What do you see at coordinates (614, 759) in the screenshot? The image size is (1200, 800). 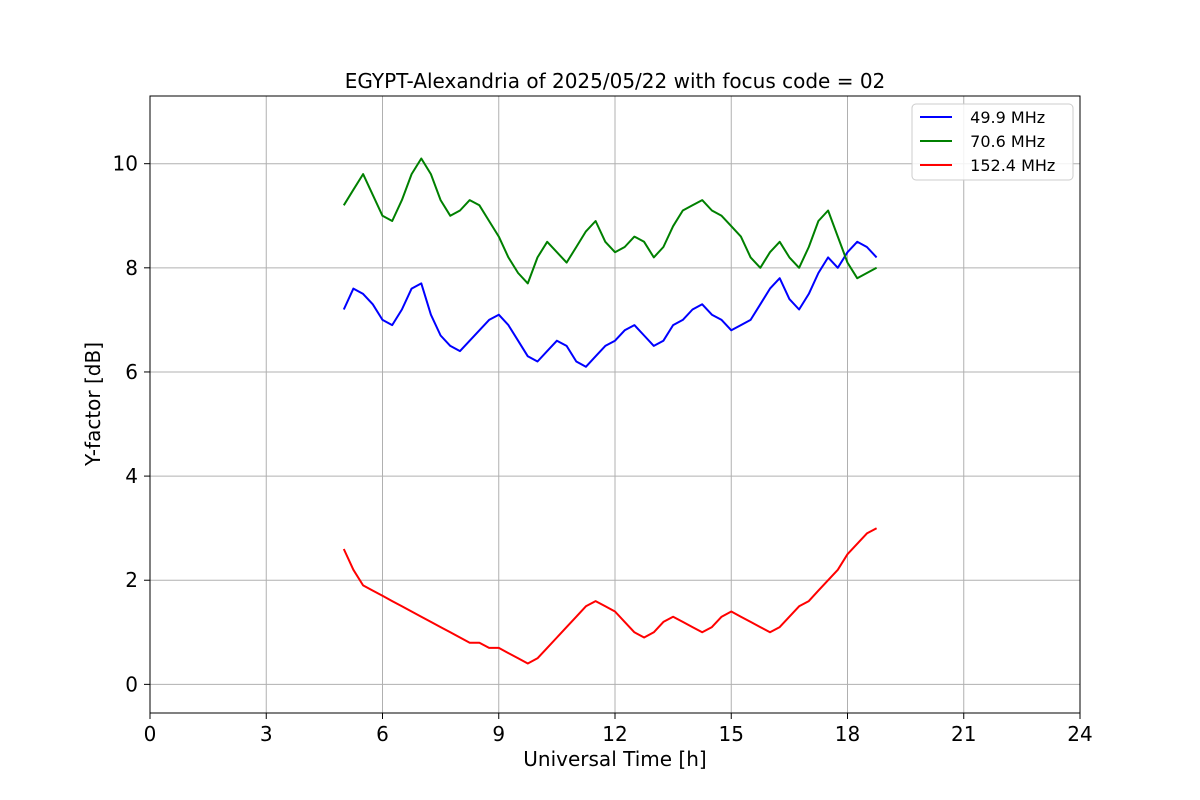 I see `x-axis-label: Universal Time [h]` at bounding box center [614, 759].